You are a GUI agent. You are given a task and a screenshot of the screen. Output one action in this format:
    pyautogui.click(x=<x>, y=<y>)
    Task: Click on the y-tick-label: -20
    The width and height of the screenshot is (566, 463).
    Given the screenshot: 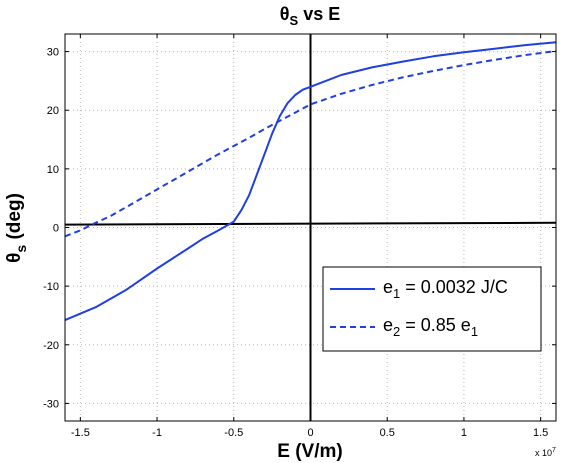 What is the action you would take?
    pyautogui.click(x=51, y=346)
    